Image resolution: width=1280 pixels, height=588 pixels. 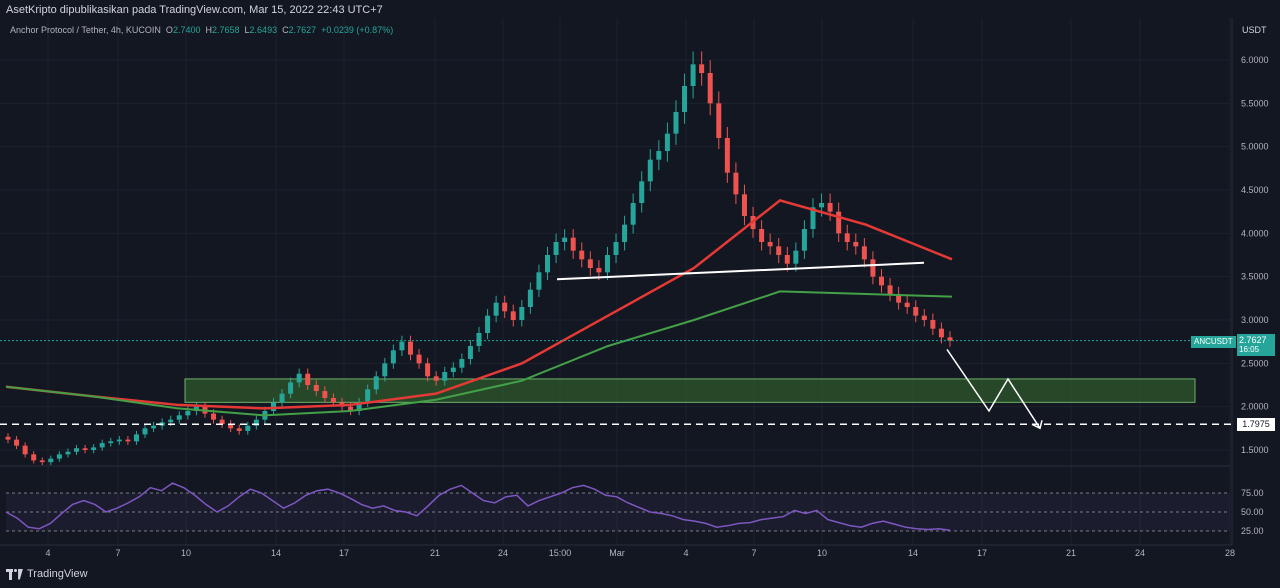 What do you see at coordinates (503, 553) in the screenshot?
I see `time-tick-label: 24` at bounding box center [503, 553].